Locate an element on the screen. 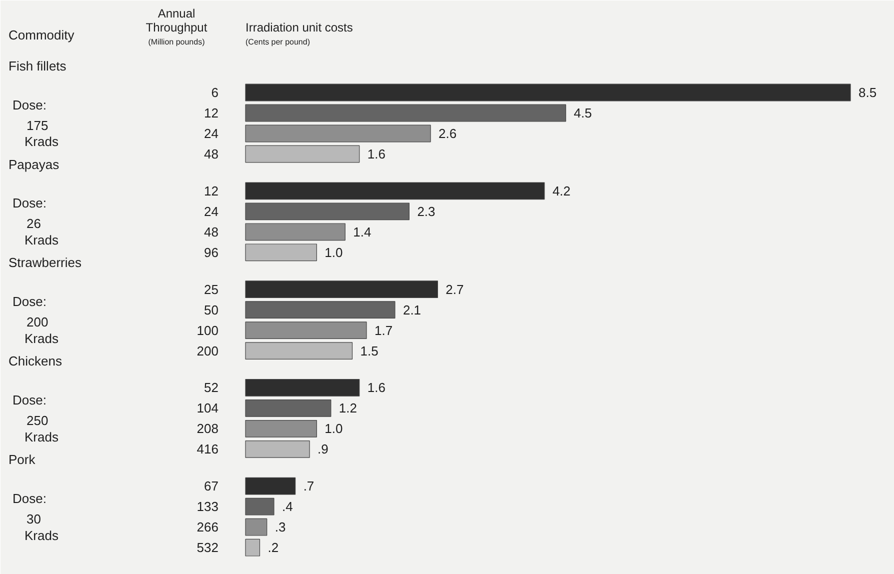 This screenshot has height=574, width=894. text: Annual is located at coordinates (177, 13).